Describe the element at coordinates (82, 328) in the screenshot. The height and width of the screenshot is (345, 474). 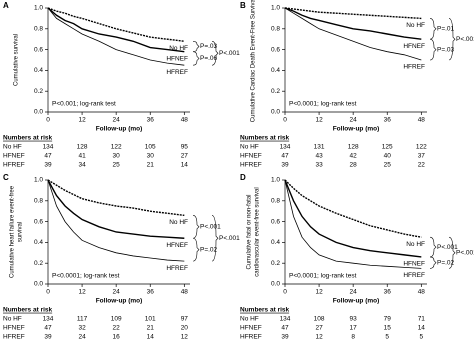
I see `risk-count: 32` at that location.